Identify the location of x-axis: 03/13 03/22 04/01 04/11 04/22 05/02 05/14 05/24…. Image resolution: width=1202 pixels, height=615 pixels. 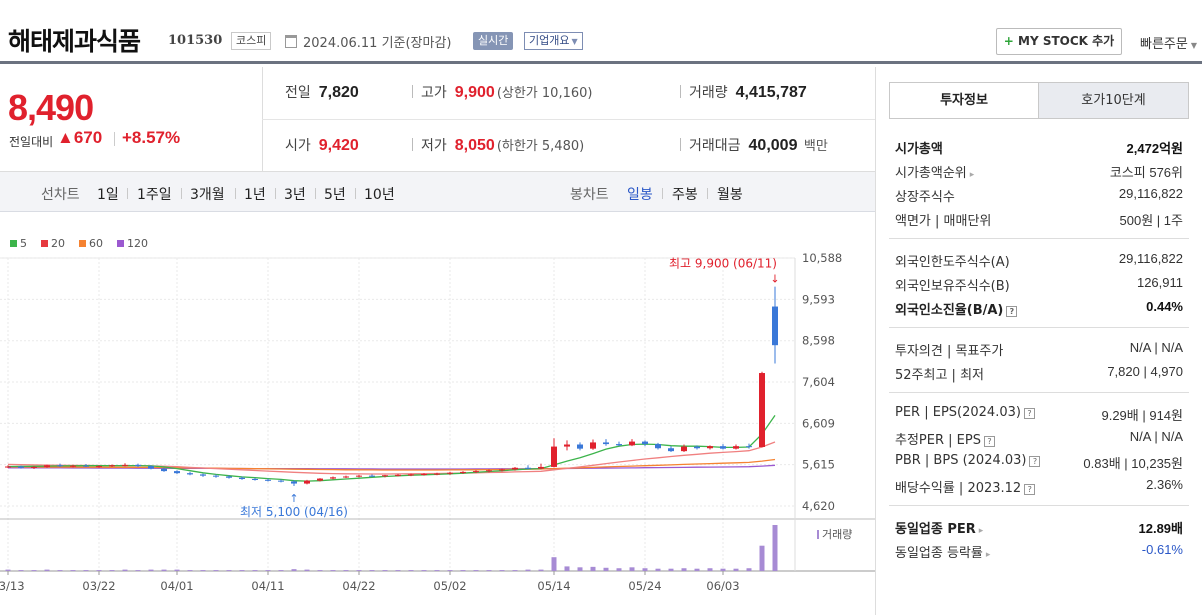
(370, 582).